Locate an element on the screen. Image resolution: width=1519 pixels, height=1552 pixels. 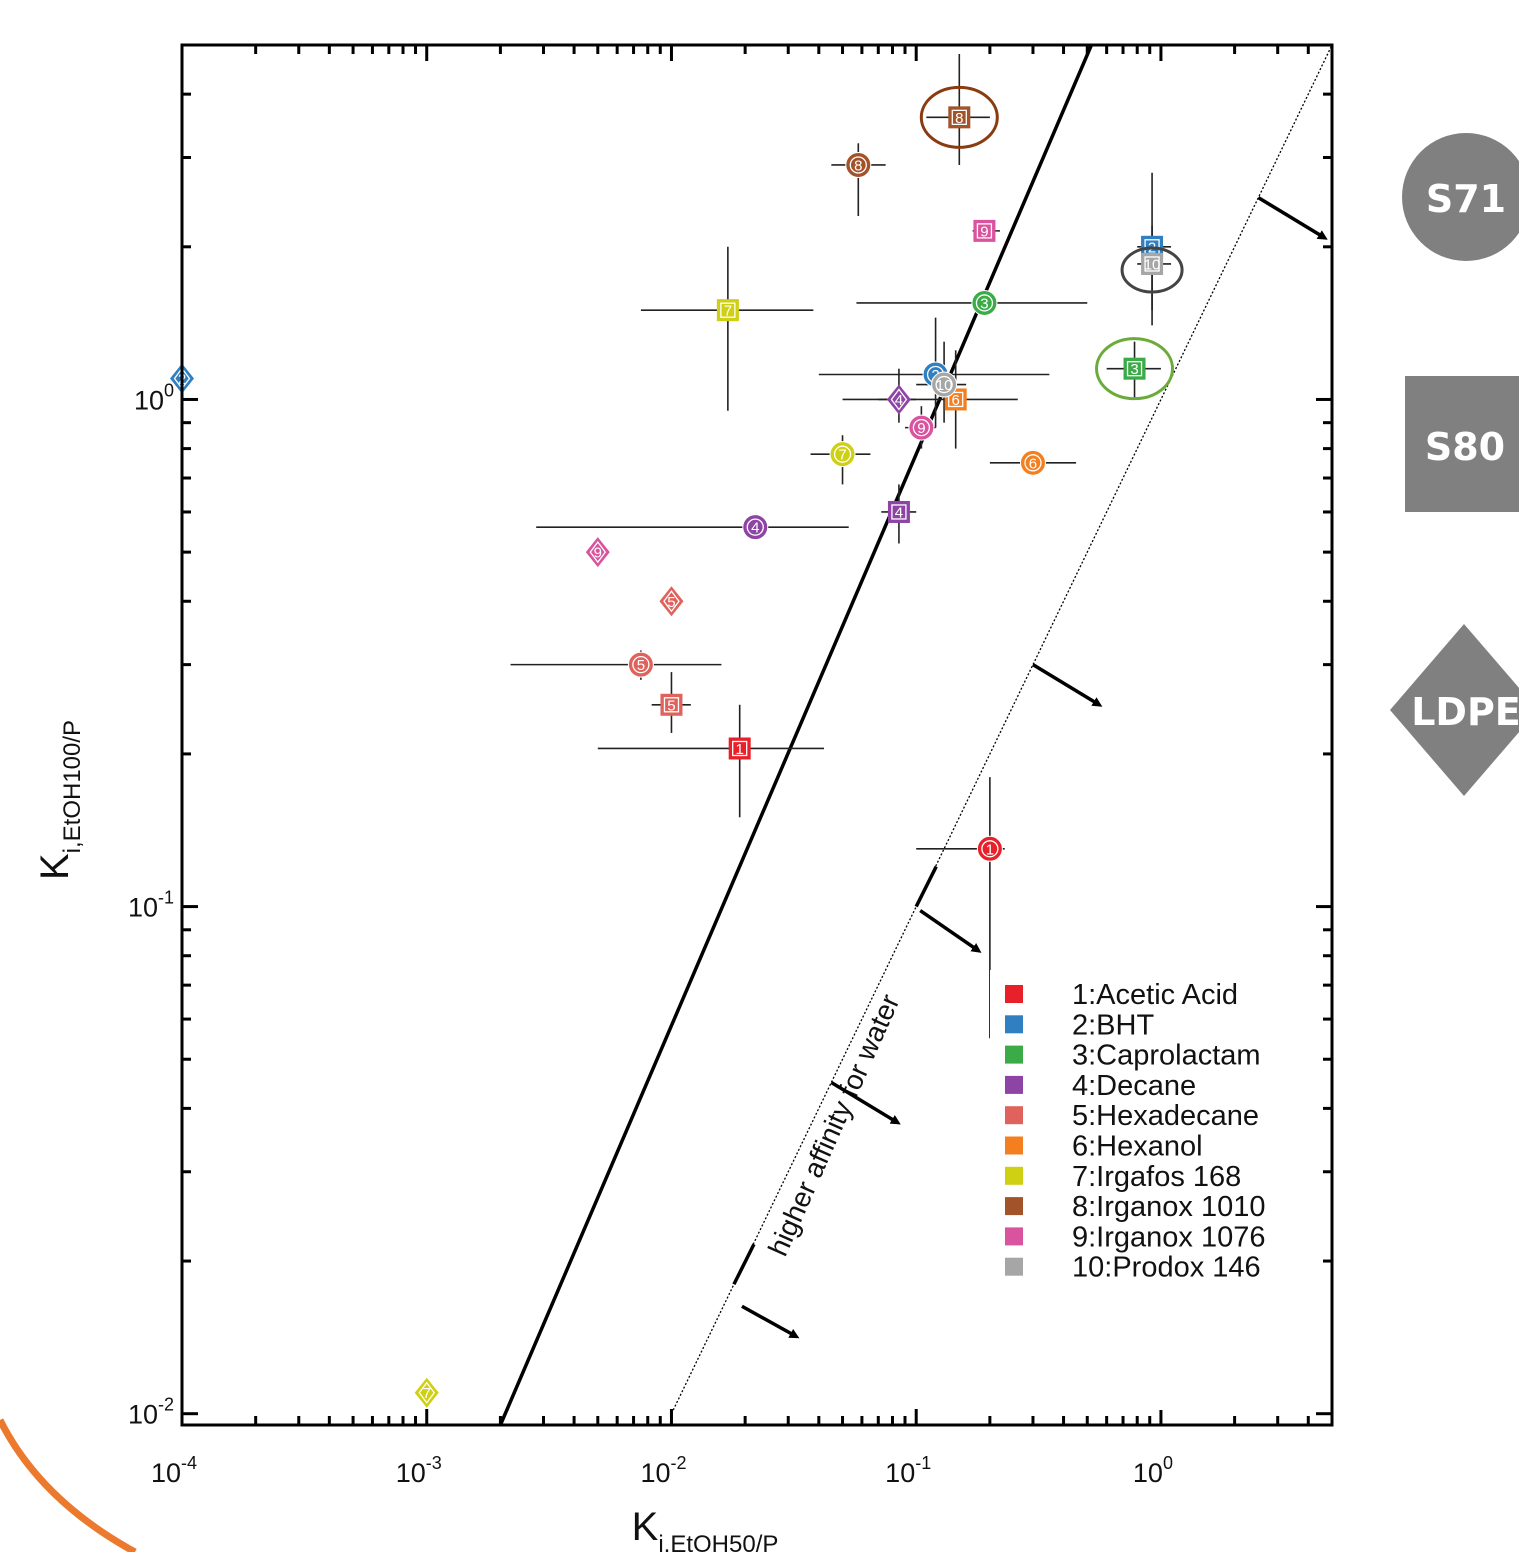
data-point-label: 10 is located at coordinates (1152, 264).